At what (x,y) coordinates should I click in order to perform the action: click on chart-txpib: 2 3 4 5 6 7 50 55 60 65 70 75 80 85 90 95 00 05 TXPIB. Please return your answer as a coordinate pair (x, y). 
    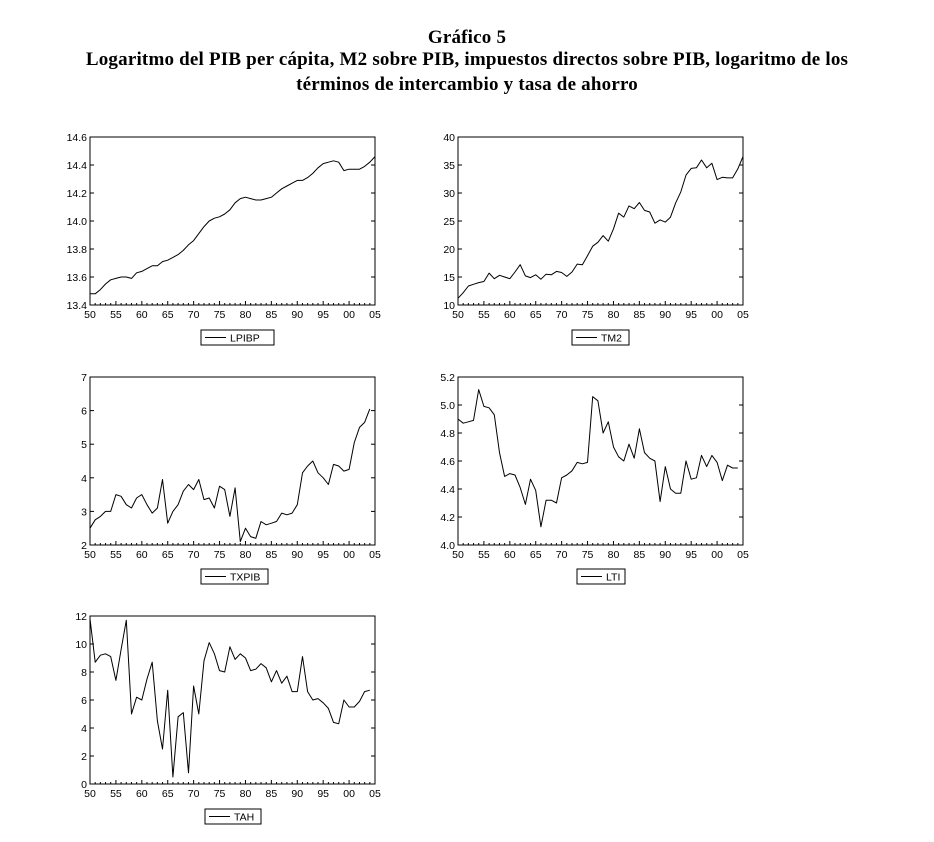
    Looking at the image, I should click on (231, 478).